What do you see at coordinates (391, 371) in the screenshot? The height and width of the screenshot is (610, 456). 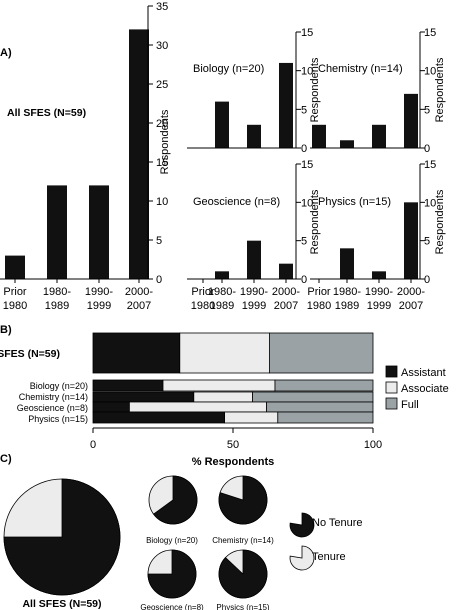 I see `legend-swatch-assistant` at bounding box center [391, 371].